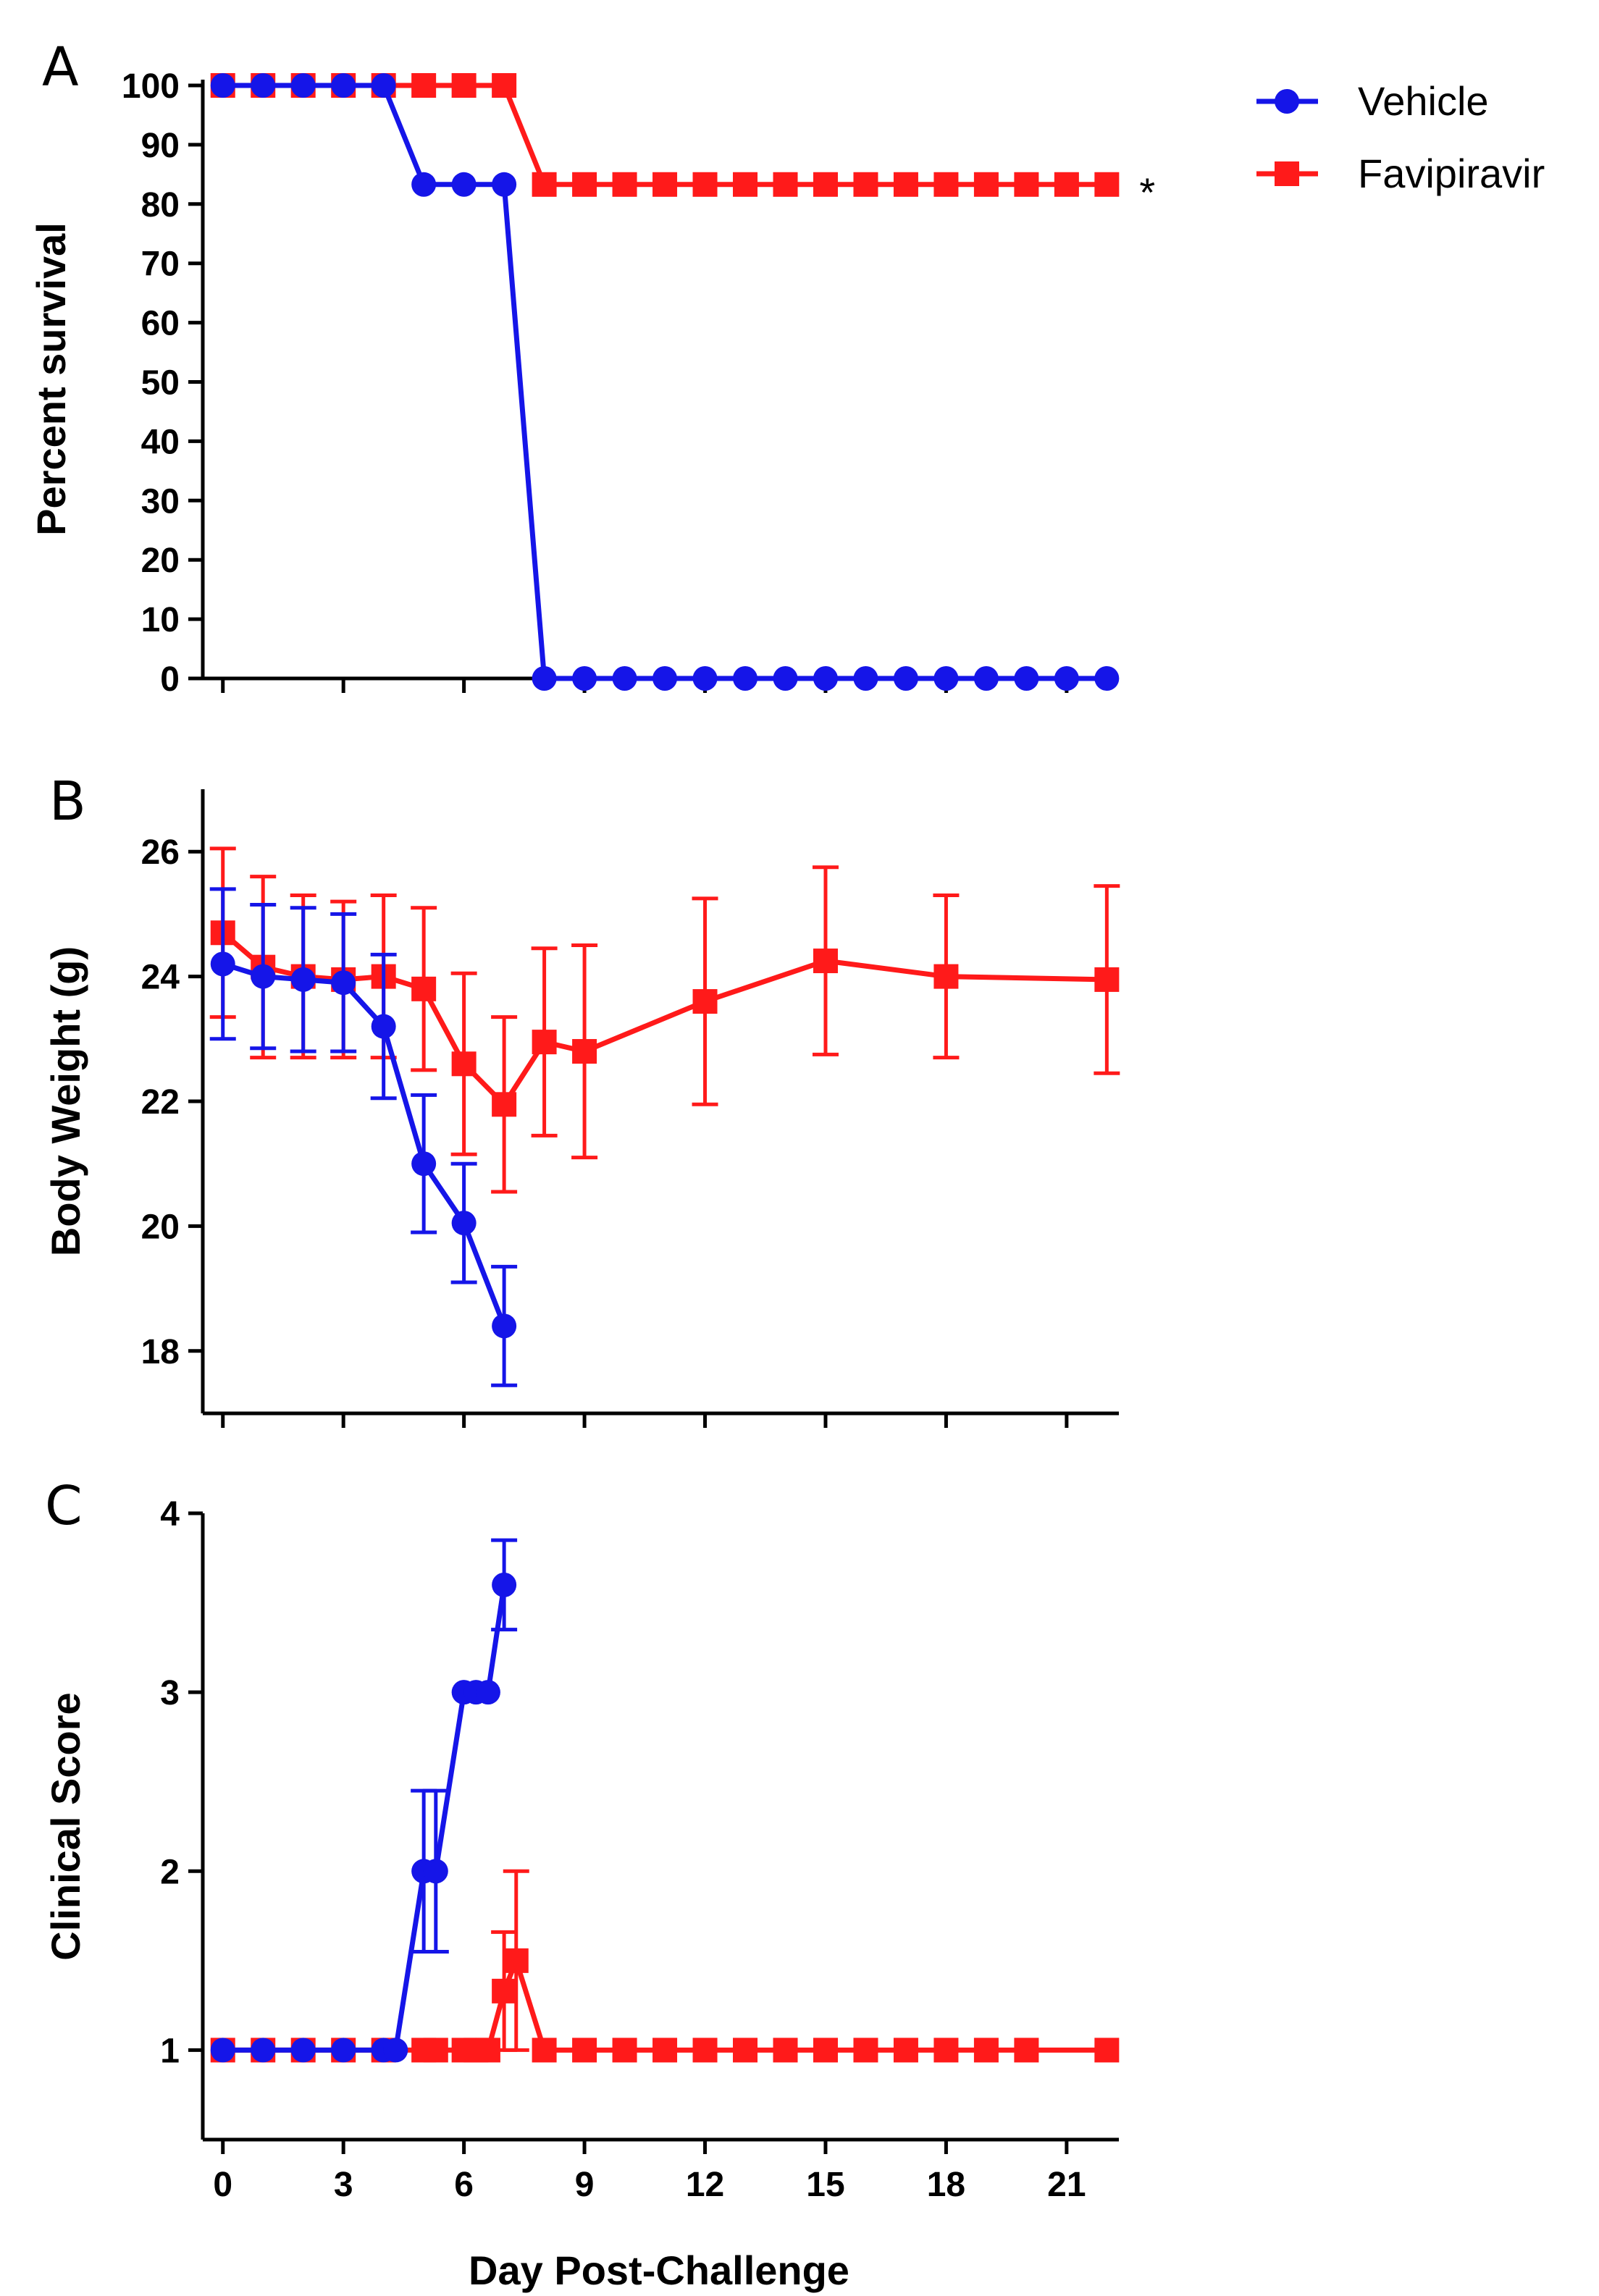  What do you see at coordinates (223, 2185) in the screenshot?
I see `x-tick-label: 0` at bounding box center [223, 2185].